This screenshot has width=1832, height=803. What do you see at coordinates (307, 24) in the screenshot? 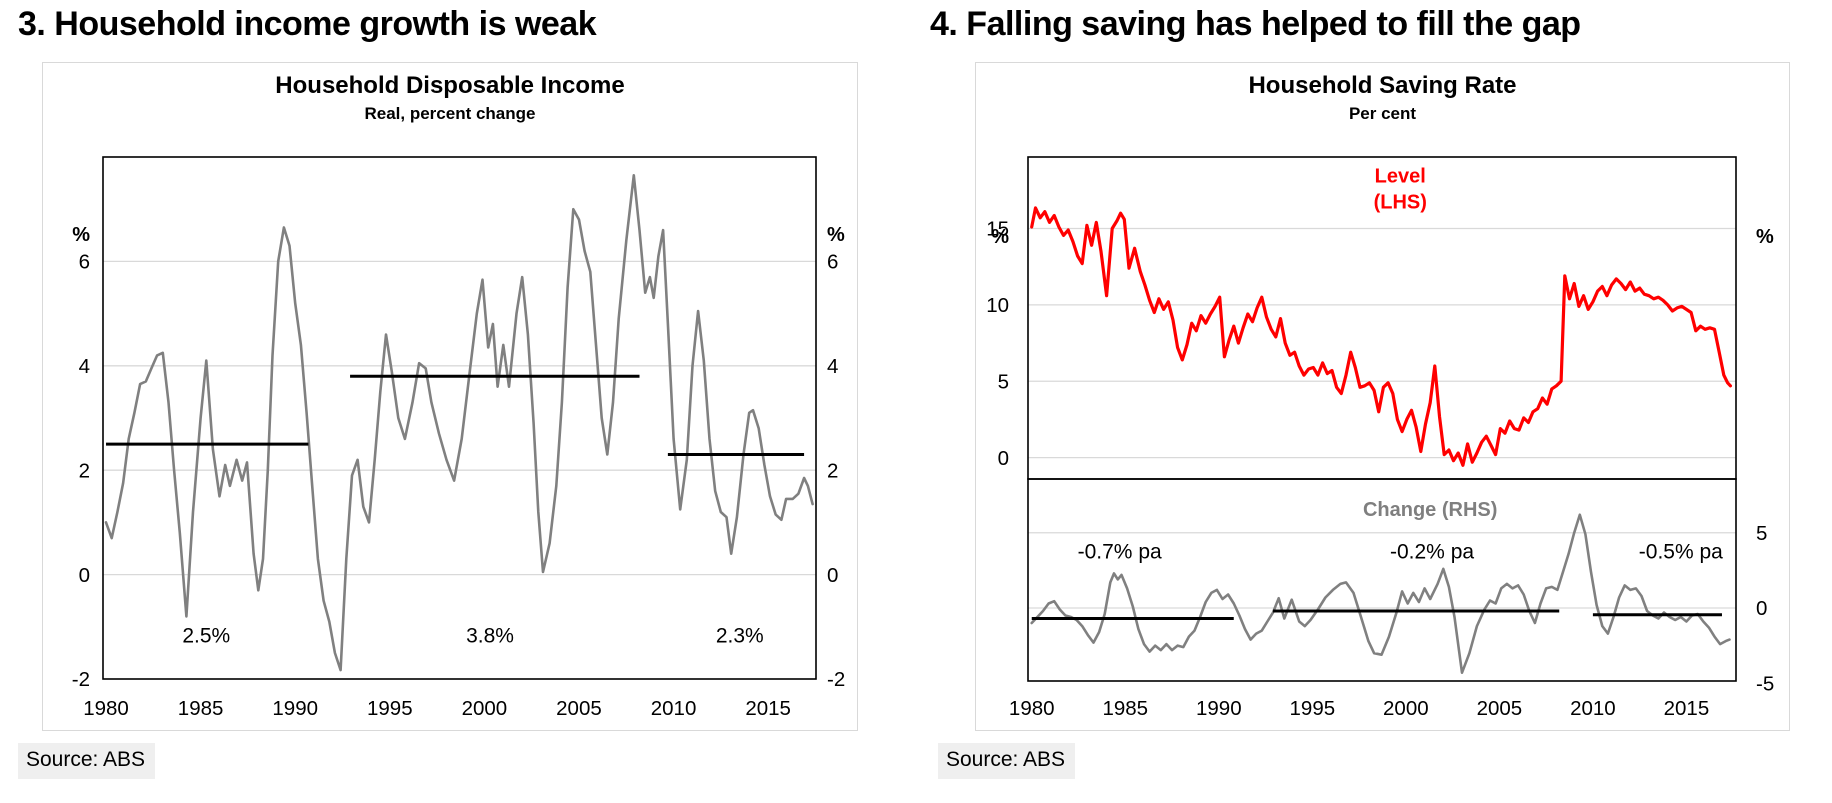
I see `chart3-heading: 3. Household income growth is weak` at bounding box center [307, 24].